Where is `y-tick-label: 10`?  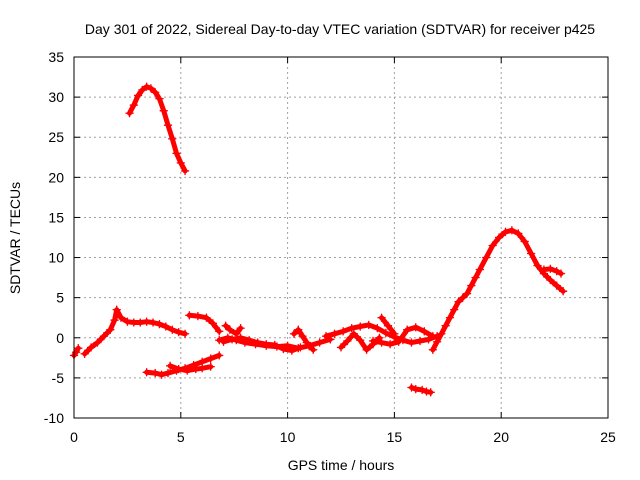
y-tick-label: 10 is located at coordinates (56, 258).